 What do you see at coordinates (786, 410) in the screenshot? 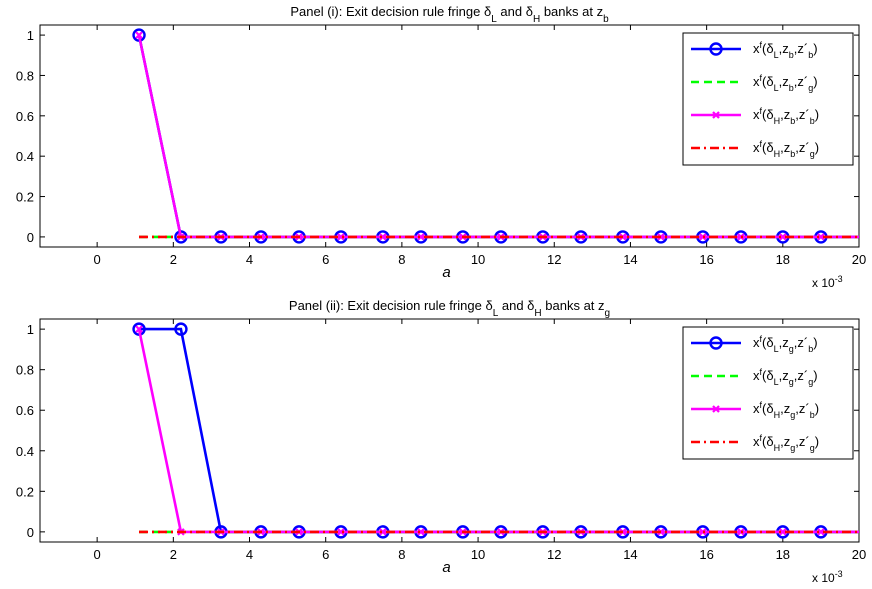
I see `legend-label: xf(δH,zg,z´b)` at bounding box center [786, 410].